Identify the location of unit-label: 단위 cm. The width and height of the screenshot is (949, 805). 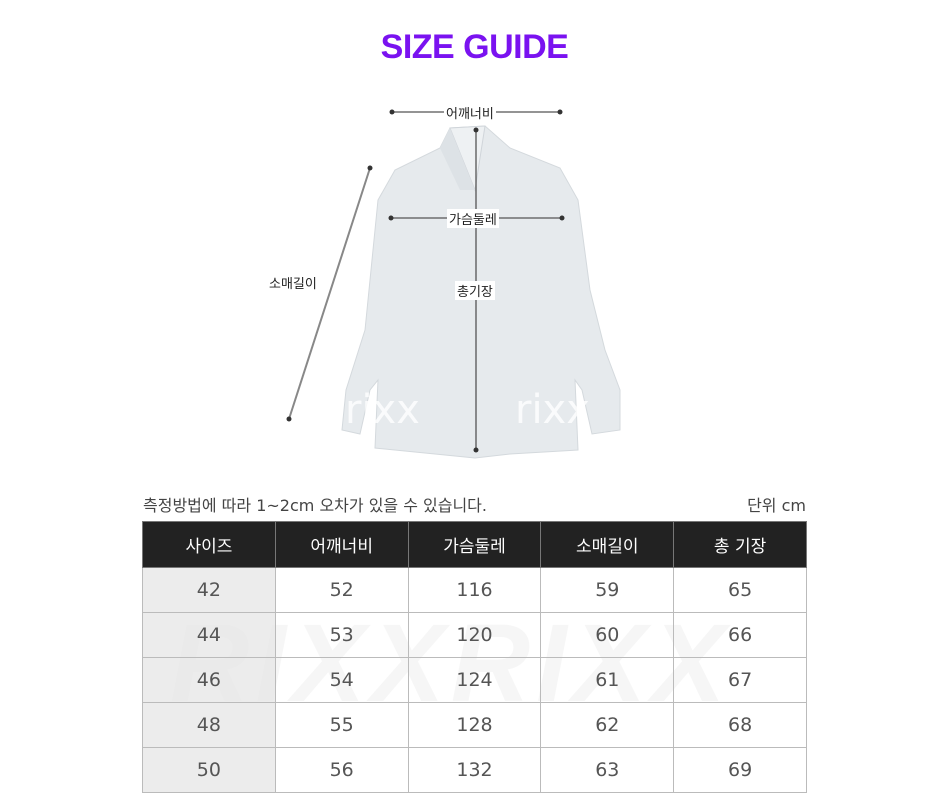
(776, 505).